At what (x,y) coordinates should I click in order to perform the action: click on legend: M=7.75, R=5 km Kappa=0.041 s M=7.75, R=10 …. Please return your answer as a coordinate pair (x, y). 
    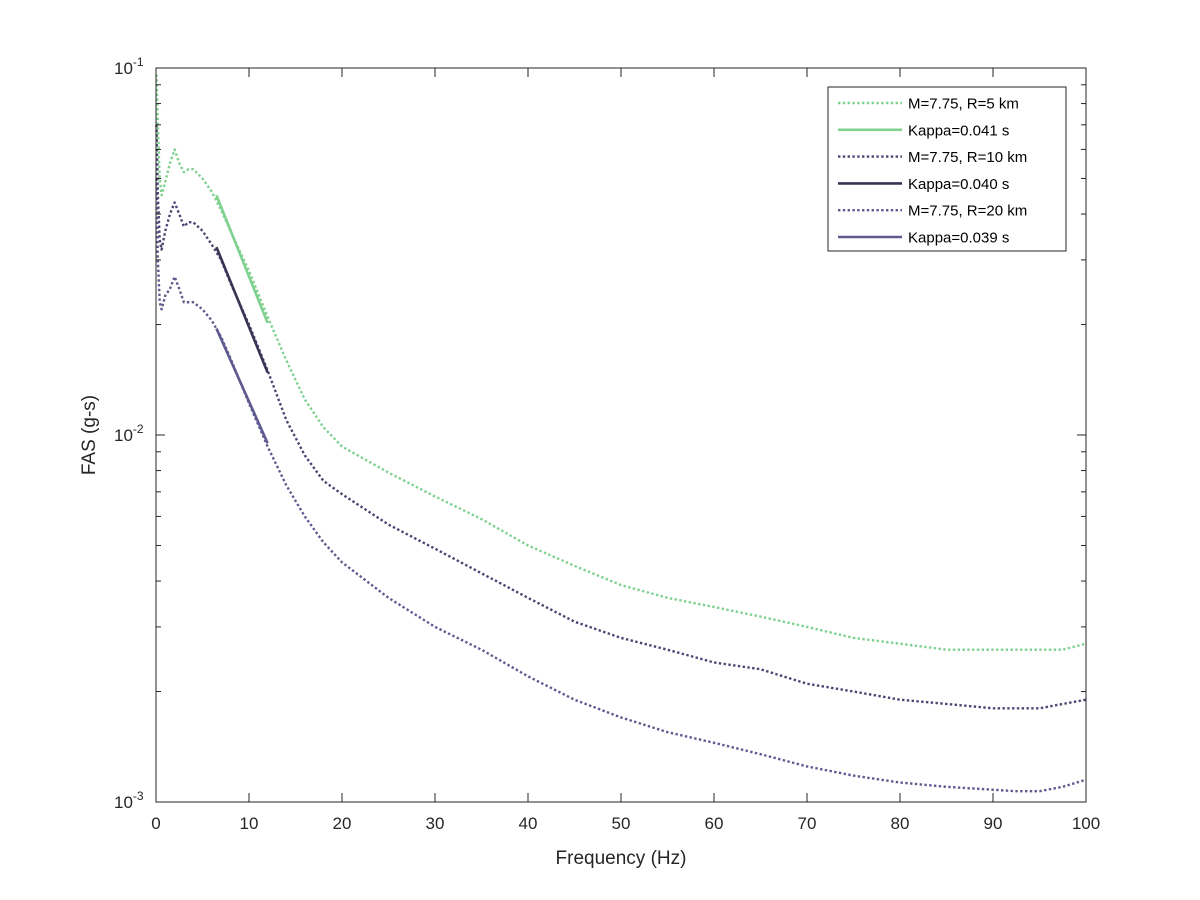
    Looking at the image, I should click on (947, 169).